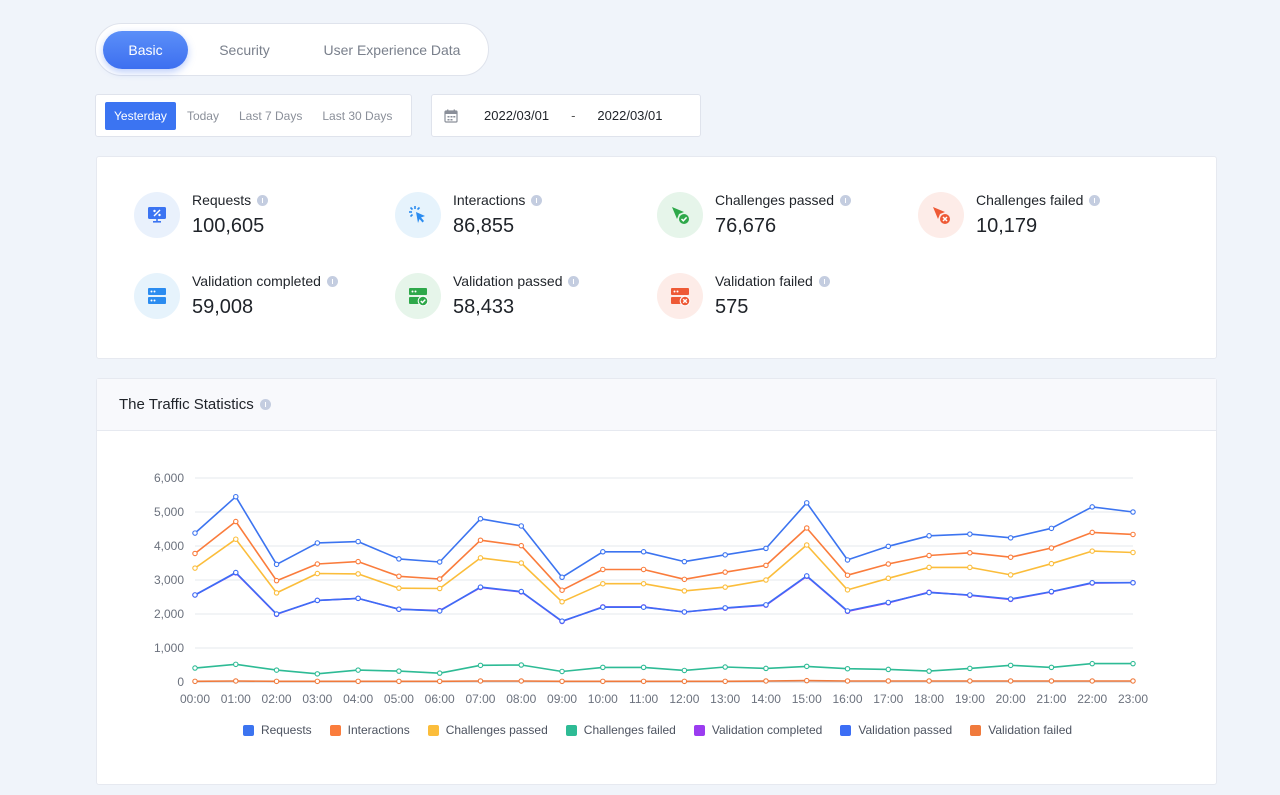 This screenshot has width=1280, height=795. Describe the element at coordinates (169, 580) in the screenshot. I see `y-tick-label: 3,000` at that location.